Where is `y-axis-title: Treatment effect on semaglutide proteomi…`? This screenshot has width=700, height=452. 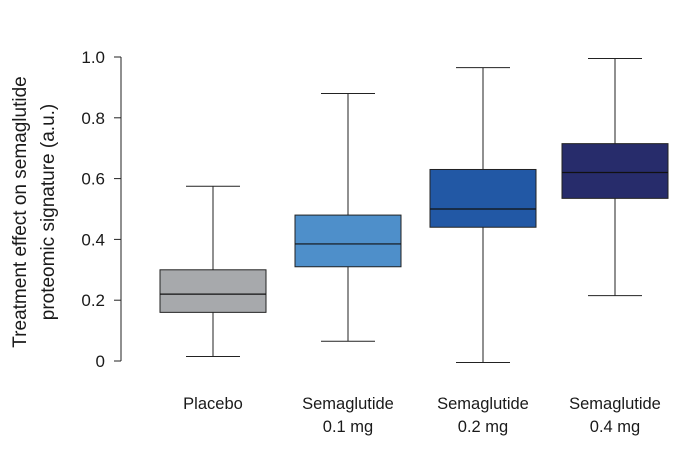 y-axis-title: Treatment effect on semaglutide proteomi… is located at coordinates (34, 211).